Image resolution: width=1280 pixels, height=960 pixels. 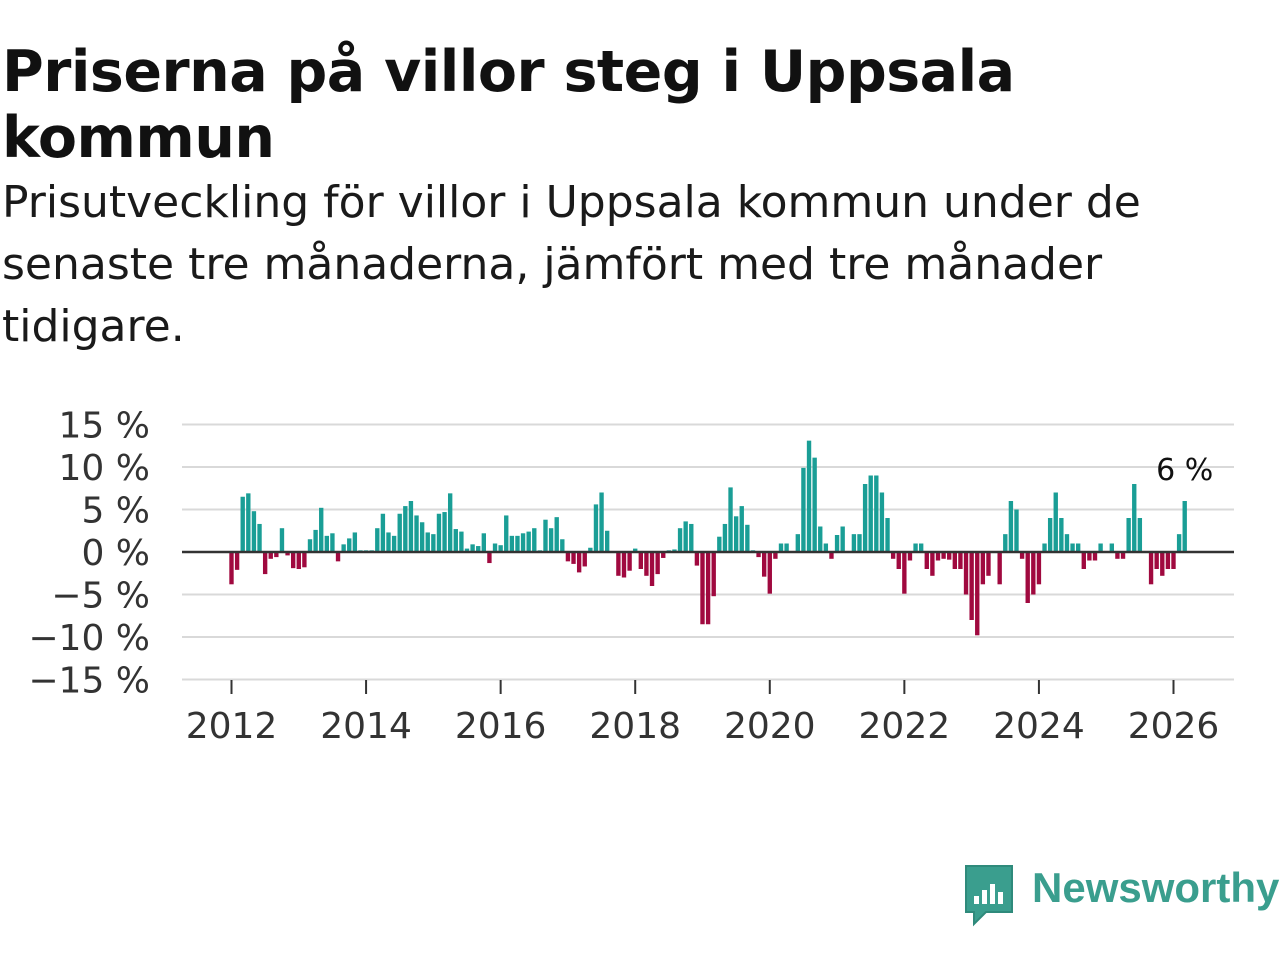 I want to click on newsworthy-logo: Newsworthy, so click(x=1121, y=897).